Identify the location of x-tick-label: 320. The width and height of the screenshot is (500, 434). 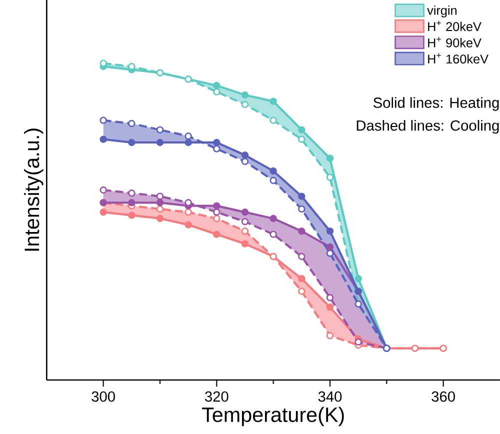
(216, 396).